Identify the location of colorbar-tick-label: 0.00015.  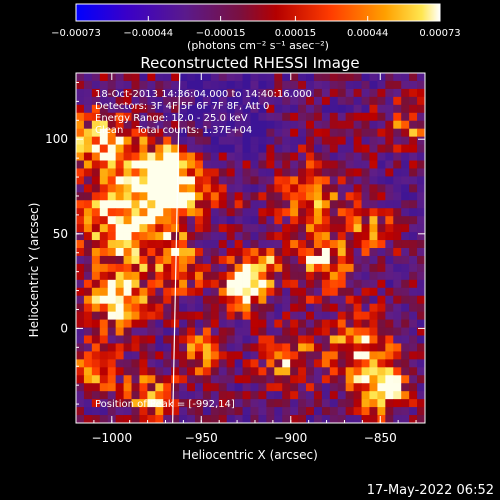
(295, 33).